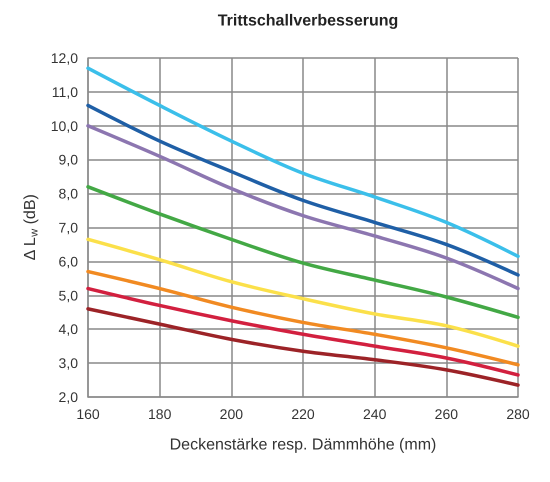  What do you see at coordinates (88, 414) in the screenshot?
I see `x-tick-label: 160` at bounding box center [88, 414].